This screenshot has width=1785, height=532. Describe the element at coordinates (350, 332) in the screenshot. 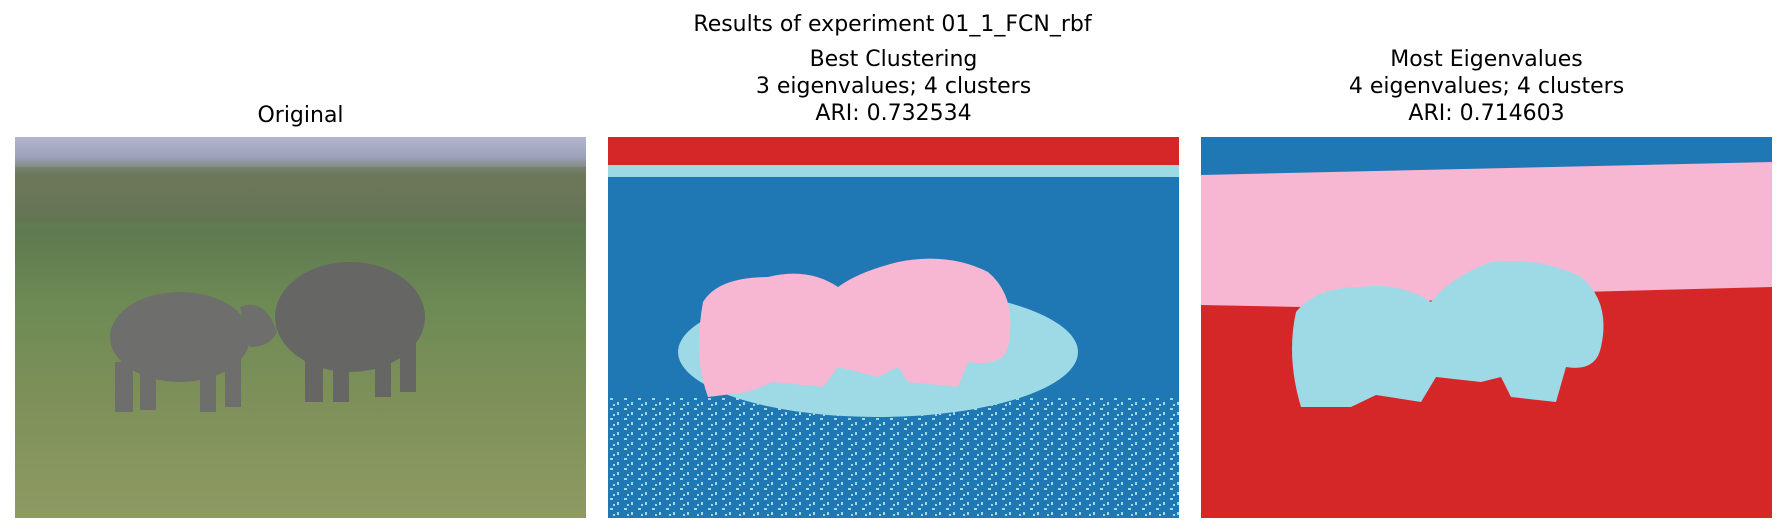

I see `rhino-right` at that location.